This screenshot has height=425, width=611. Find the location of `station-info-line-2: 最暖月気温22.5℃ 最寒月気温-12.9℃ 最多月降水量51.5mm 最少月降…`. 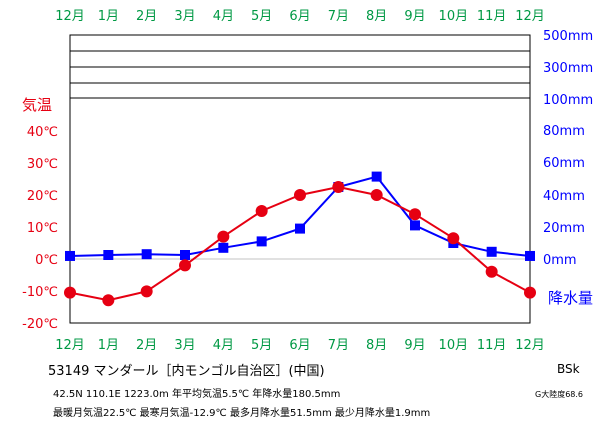

station-info-line-2: 最暖月気温22.5℃ 最寒月気温-12.9℃ 最多月降水量51.5mm 最少月降… is located at coordinates (242, 413).